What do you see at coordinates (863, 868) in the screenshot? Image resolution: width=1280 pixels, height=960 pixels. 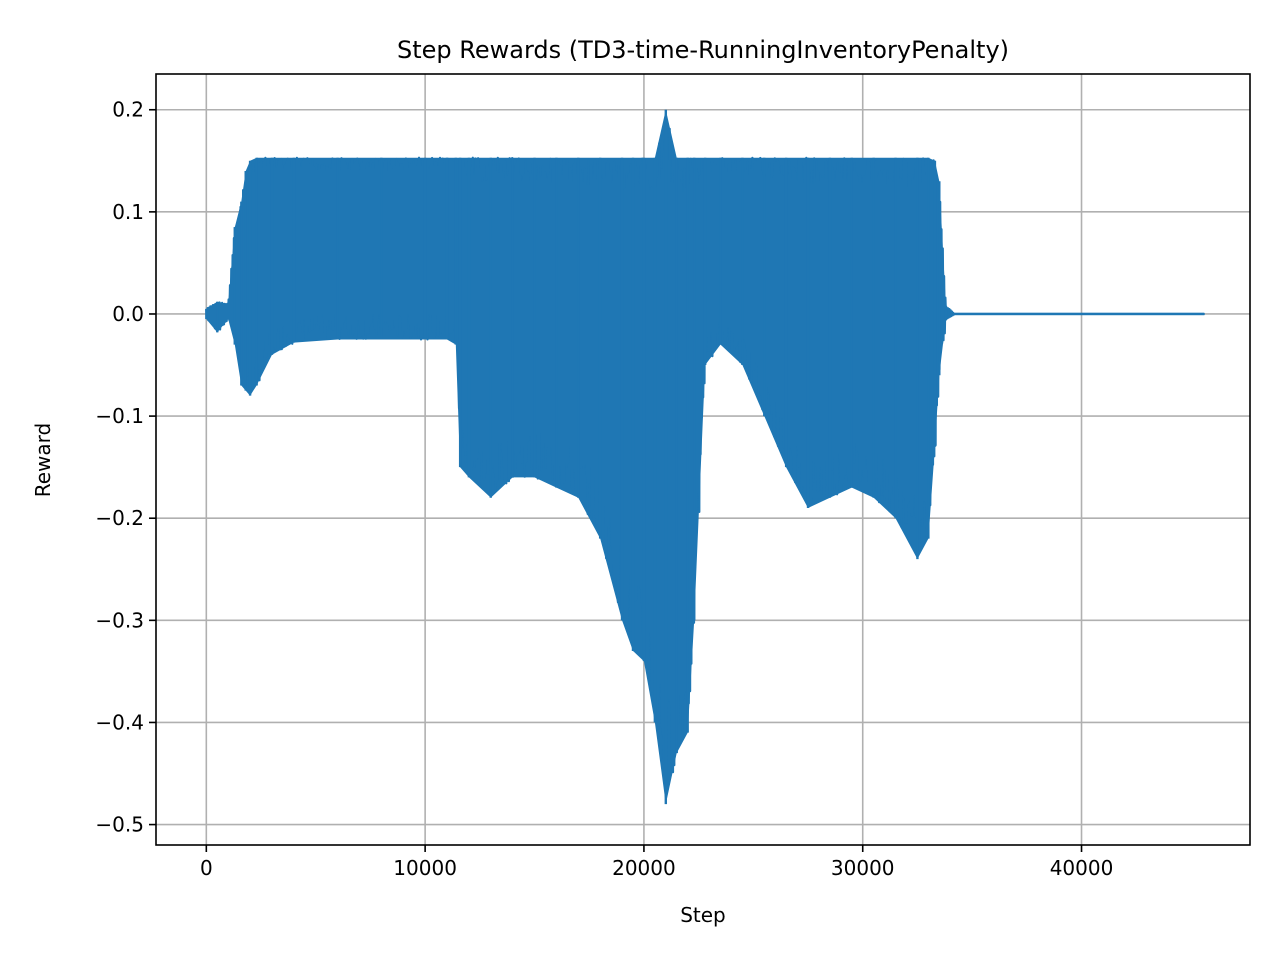 I see `x-tick-label: 30000` at bounding box center [863, 868].